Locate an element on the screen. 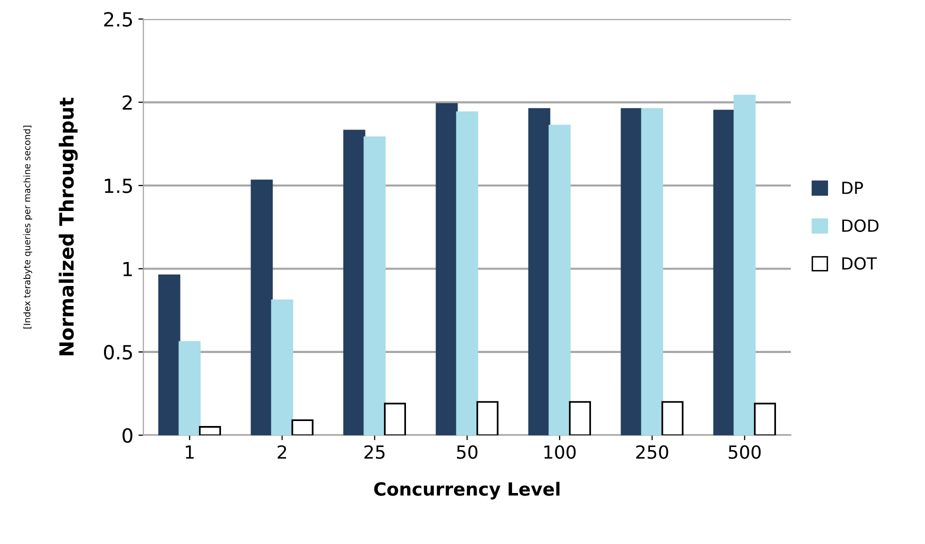  legend-label: DP is located at coordinates (852, 188).